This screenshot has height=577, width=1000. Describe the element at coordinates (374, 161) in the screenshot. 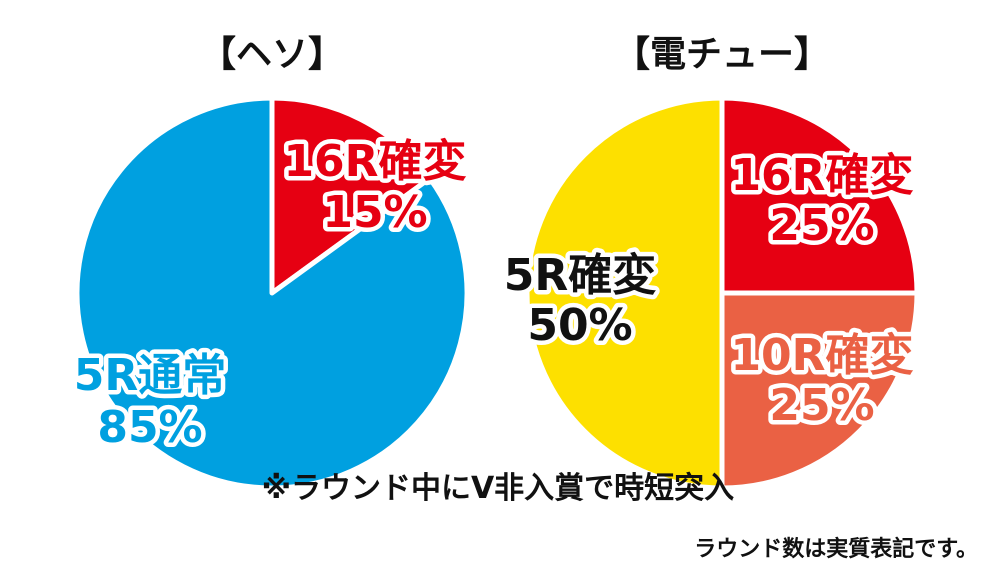

I see `heso-slice-16r-label: 16R確変` at that location.